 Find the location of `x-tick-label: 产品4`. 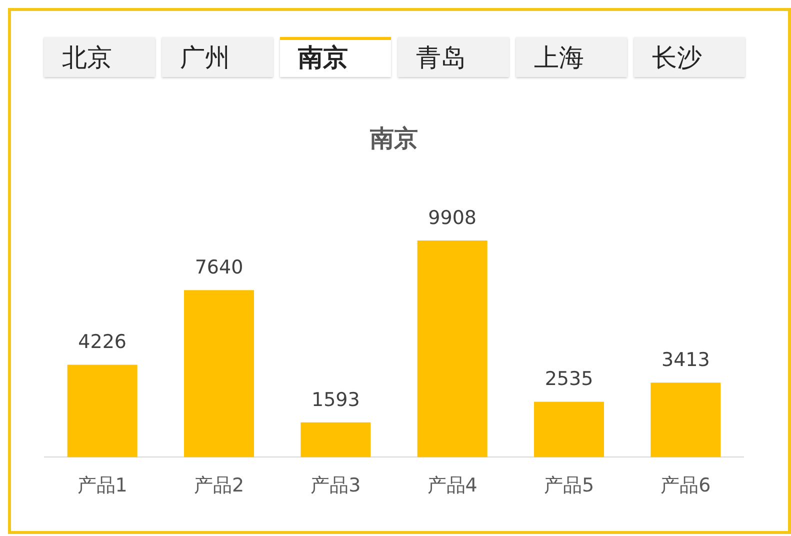

x-tick-label: 产品4 is located at coordinates (452, 485).